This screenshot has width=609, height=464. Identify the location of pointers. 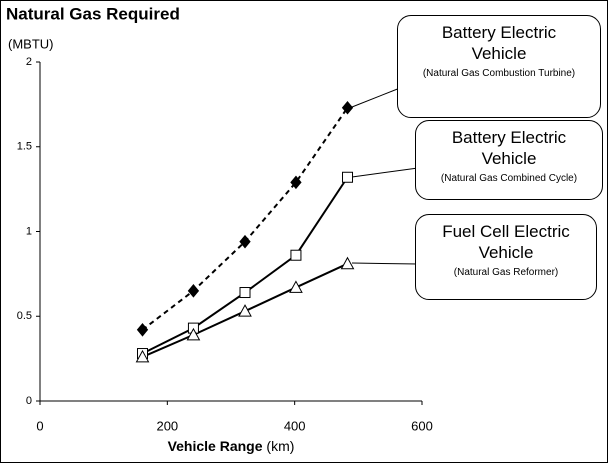
(385, 176).